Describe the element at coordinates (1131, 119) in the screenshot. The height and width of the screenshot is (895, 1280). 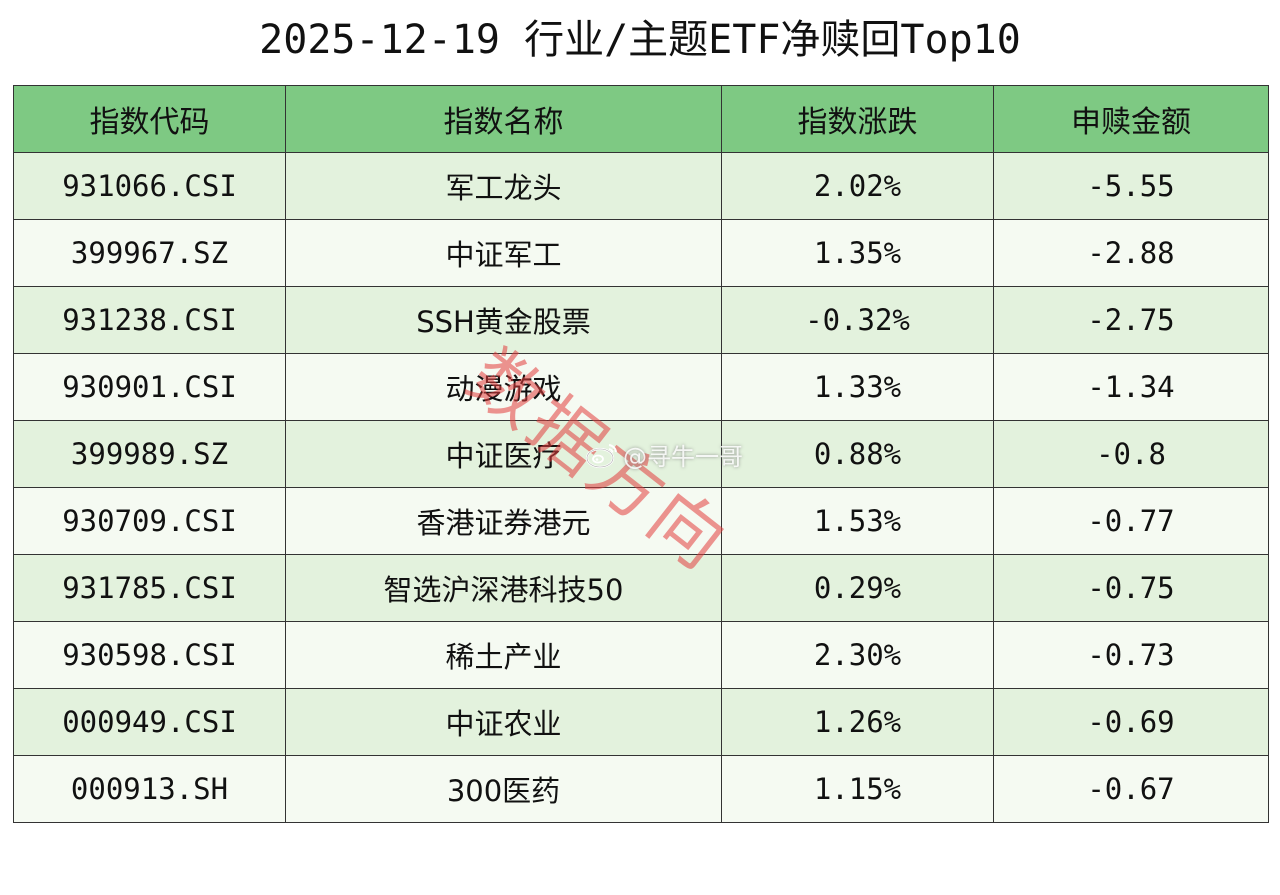
I see `header-net-amount: 申赎金额` at that location.